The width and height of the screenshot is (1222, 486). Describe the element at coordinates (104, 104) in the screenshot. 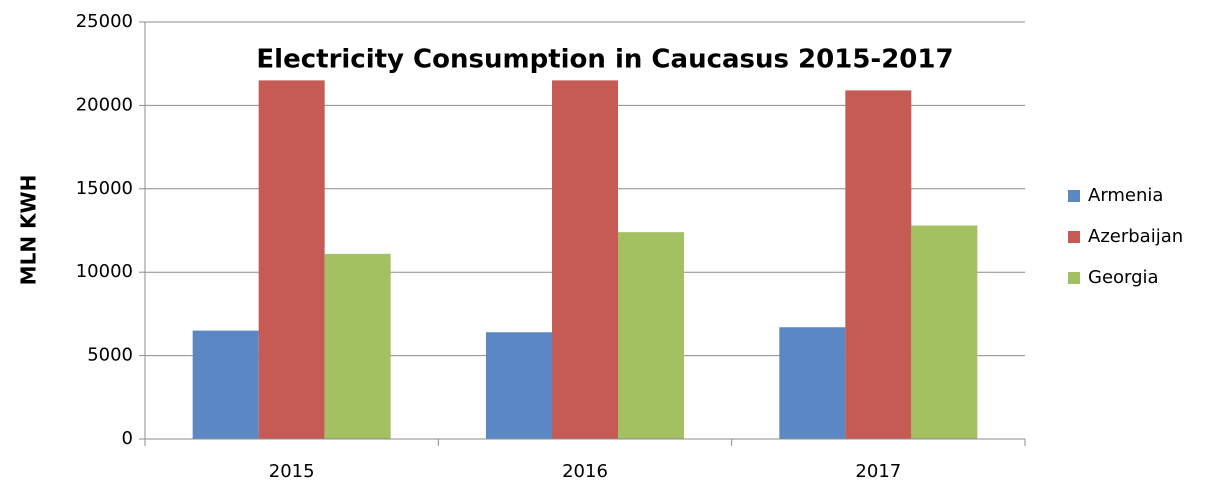

I see `y-tick-label: 20000` at that location.